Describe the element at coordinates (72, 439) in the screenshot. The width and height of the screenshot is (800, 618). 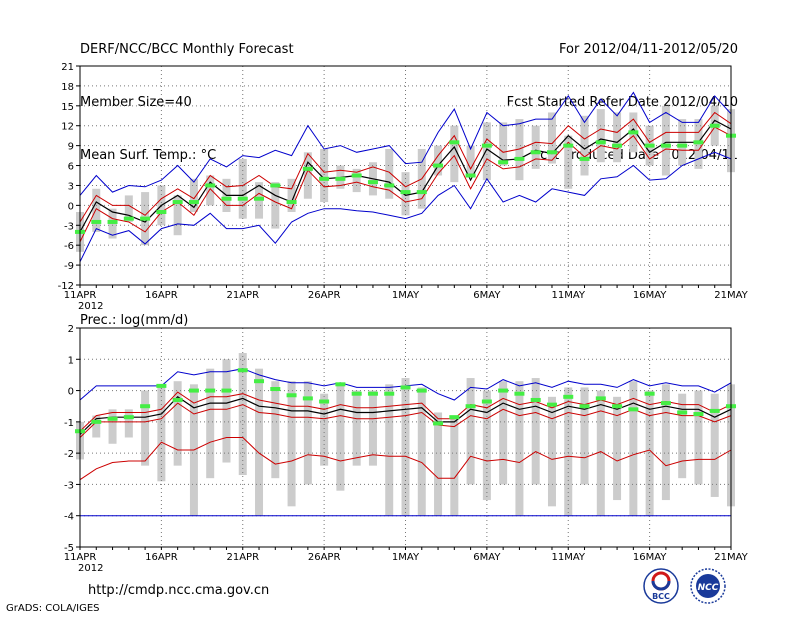
I see `y-axis: -5 -4 -3 -2 -1 0 1 2` at that location.